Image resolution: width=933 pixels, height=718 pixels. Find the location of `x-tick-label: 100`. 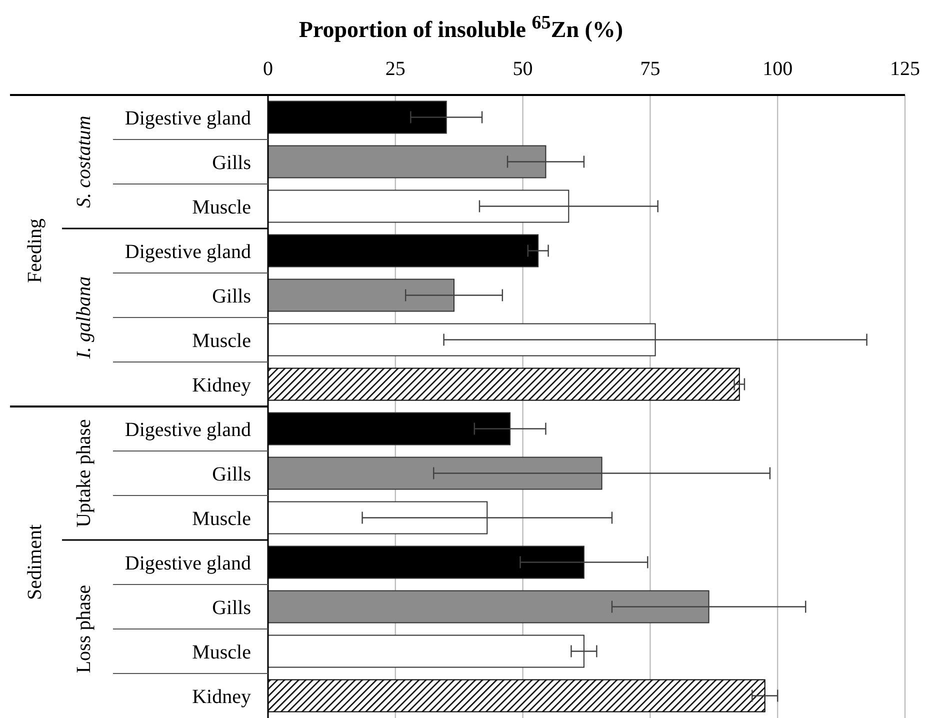

x-tick-label: 100 is located at coordinates (777, 69).